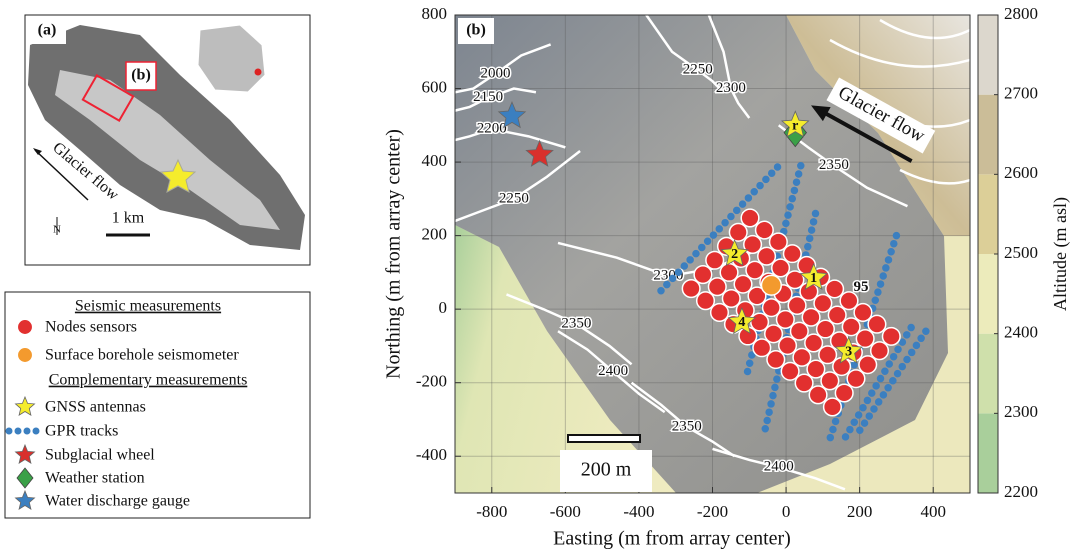 The image size is (1082, 556). Describe the element at coordinates (565, 511) in the screenshot. I see `x-tick-label: -600` at that location.